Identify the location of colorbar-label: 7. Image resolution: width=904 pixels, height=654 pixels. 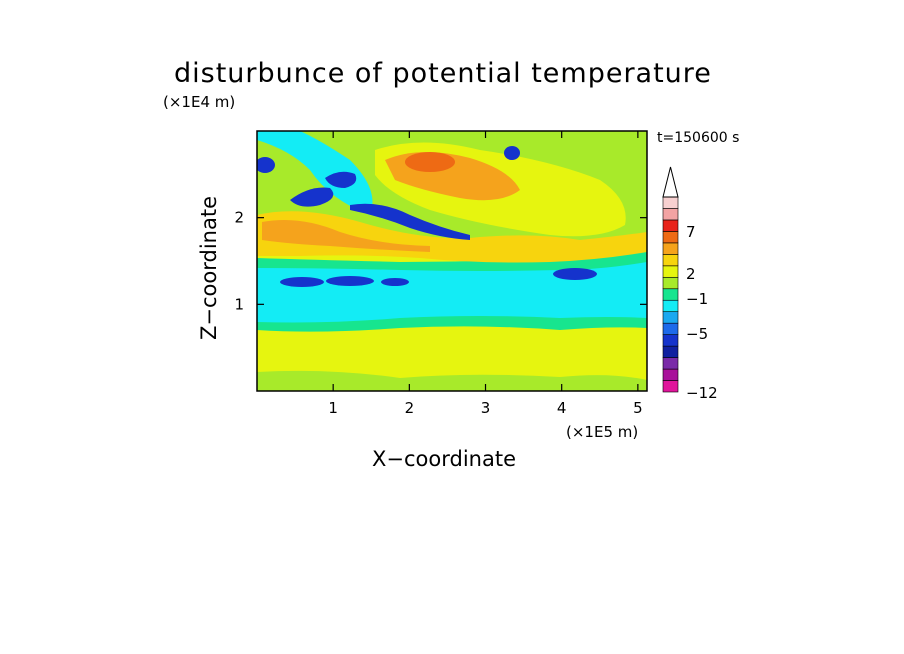
(691, 232).